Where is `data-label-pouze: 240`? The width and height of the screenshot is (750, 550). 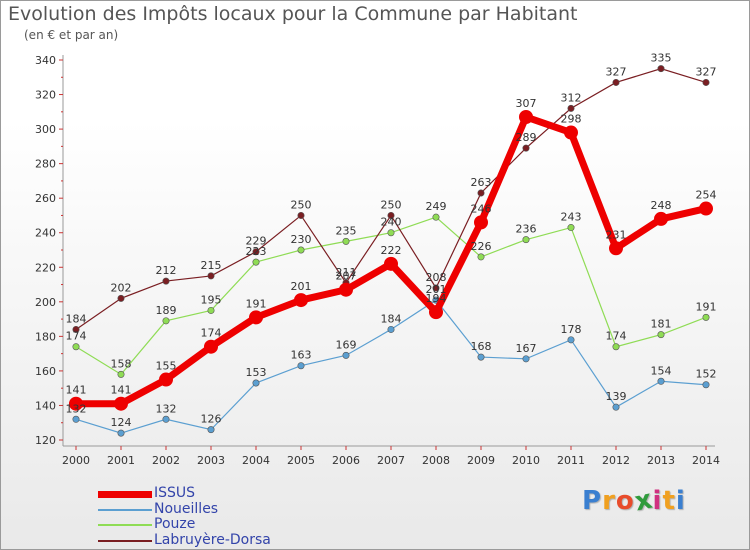
data-label-pouze: 240 is located at coordinates (391, 222).